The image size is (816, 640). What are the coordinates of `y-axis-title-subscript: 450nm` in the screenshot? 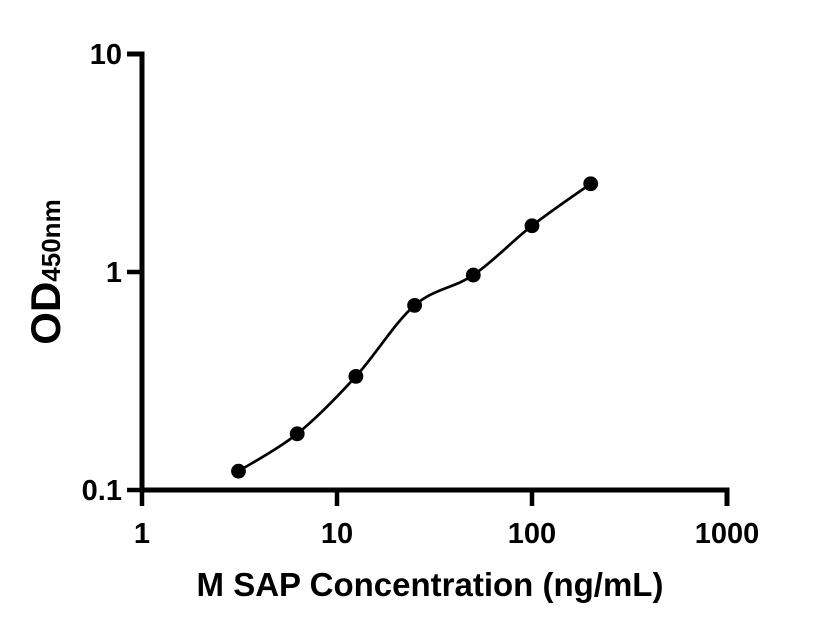 It's located at (51, 240).